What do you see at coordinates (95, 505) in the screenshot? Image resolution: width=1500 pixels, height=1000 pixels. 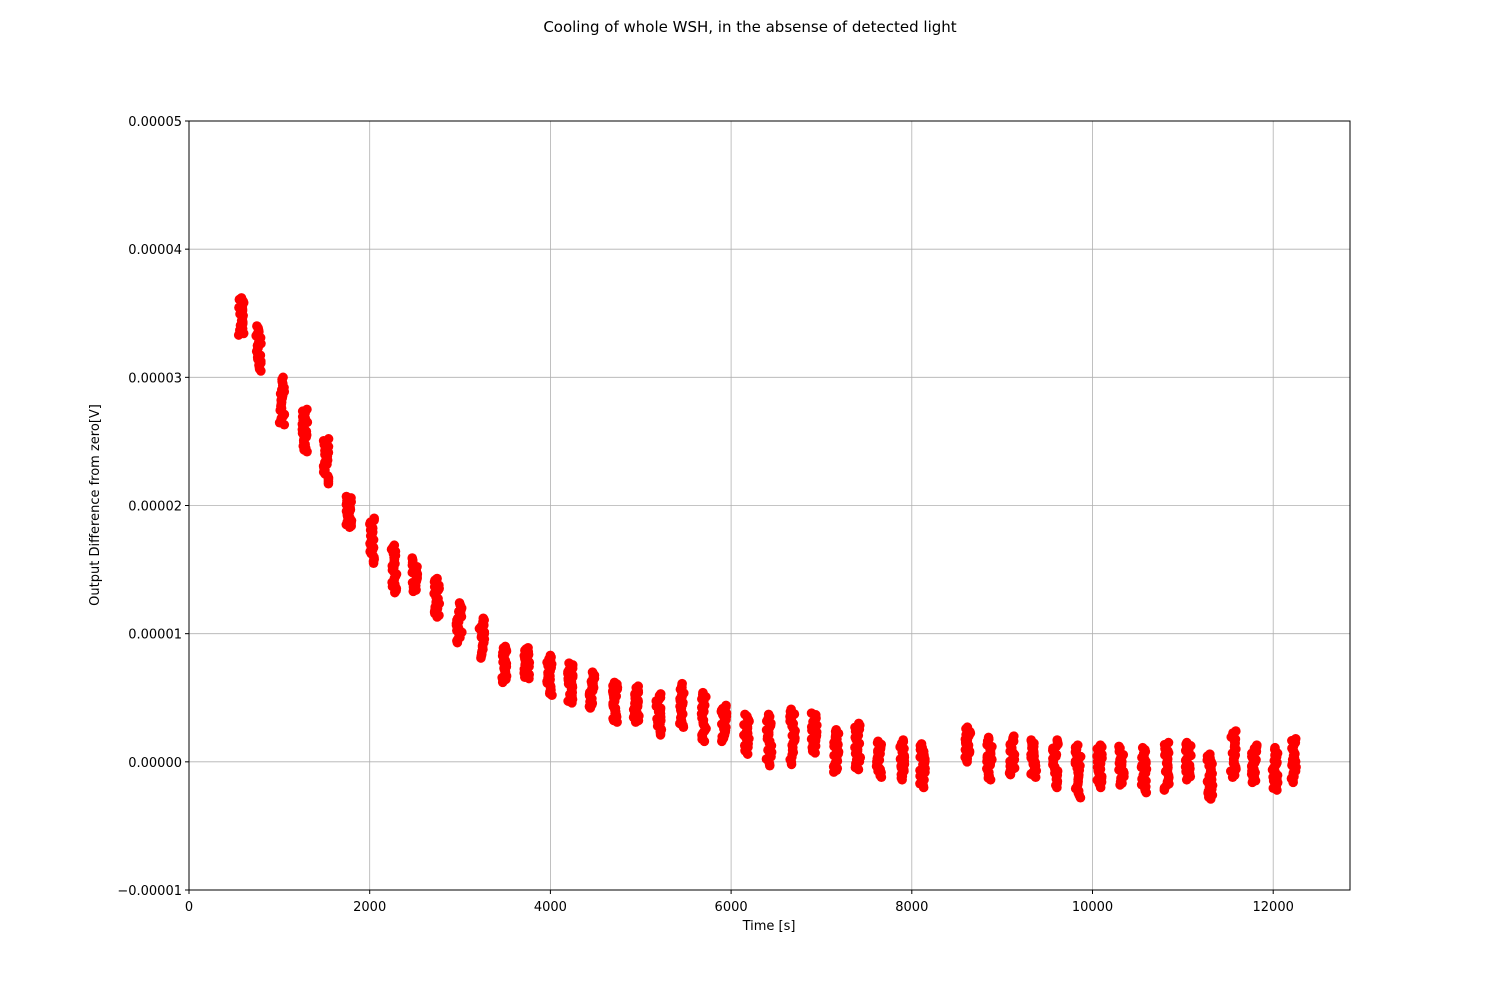 I see `y-axis-label: Output Difference from zero[V]` at bounding box center [95, 505].